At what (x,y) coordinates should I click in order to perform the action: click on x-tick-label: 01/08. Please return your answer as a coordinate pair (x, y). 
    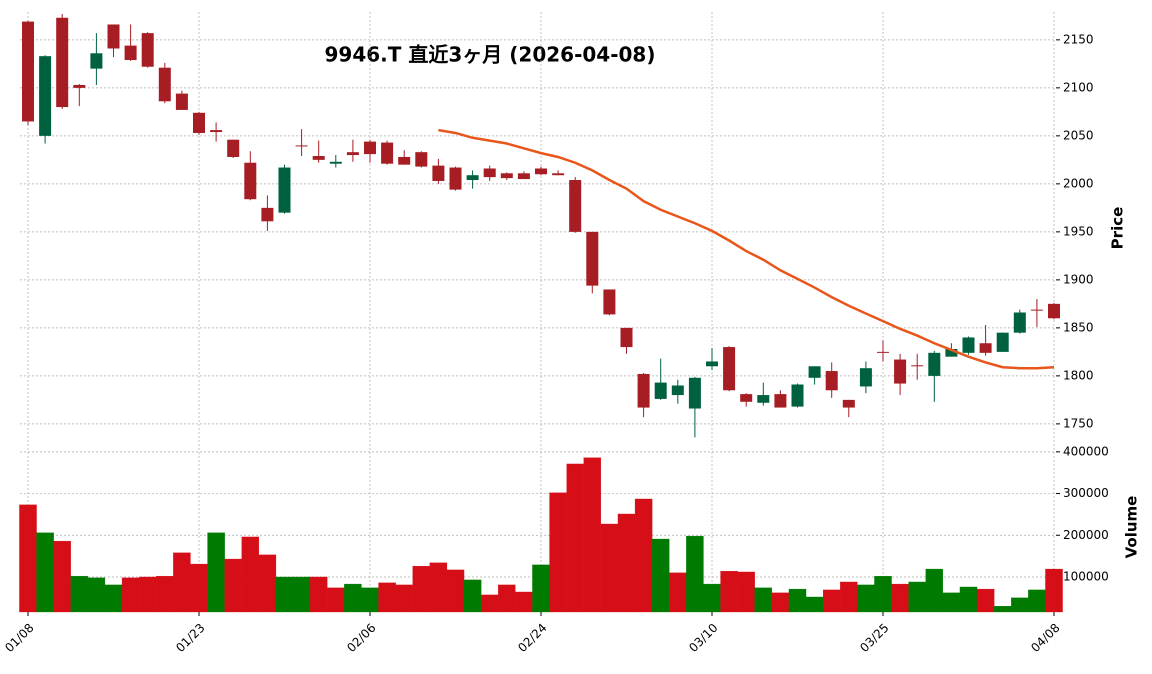
    Looking at the image, I should click on (19, 638).